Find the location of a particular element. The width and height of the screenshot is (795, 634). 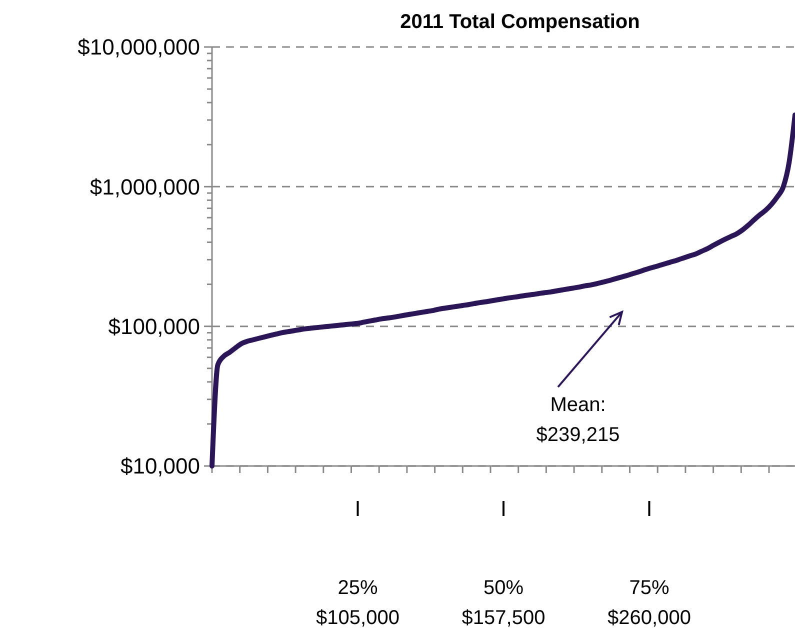

y-tick-label: $1,000,000 is located at coordinates (145, 187).